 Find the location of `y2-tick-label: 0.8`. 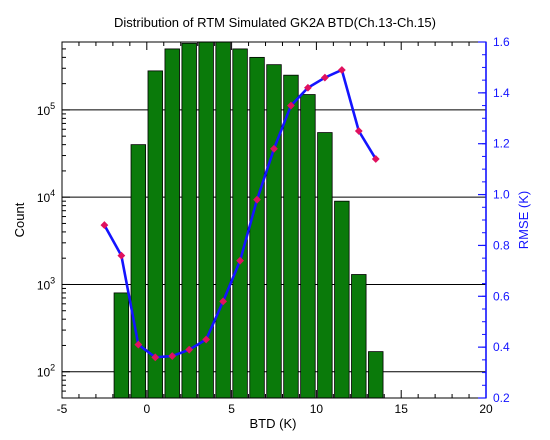

y2-tick-label: 0.8 is located at coordinates (501, 245).